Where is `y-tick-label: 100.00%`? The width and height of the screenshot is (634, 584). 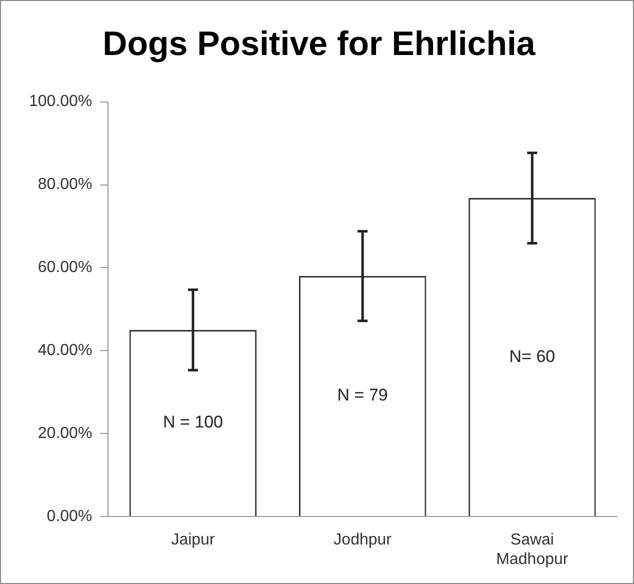 y-tick-label: 100.00% is located at coordinates (60, 101).